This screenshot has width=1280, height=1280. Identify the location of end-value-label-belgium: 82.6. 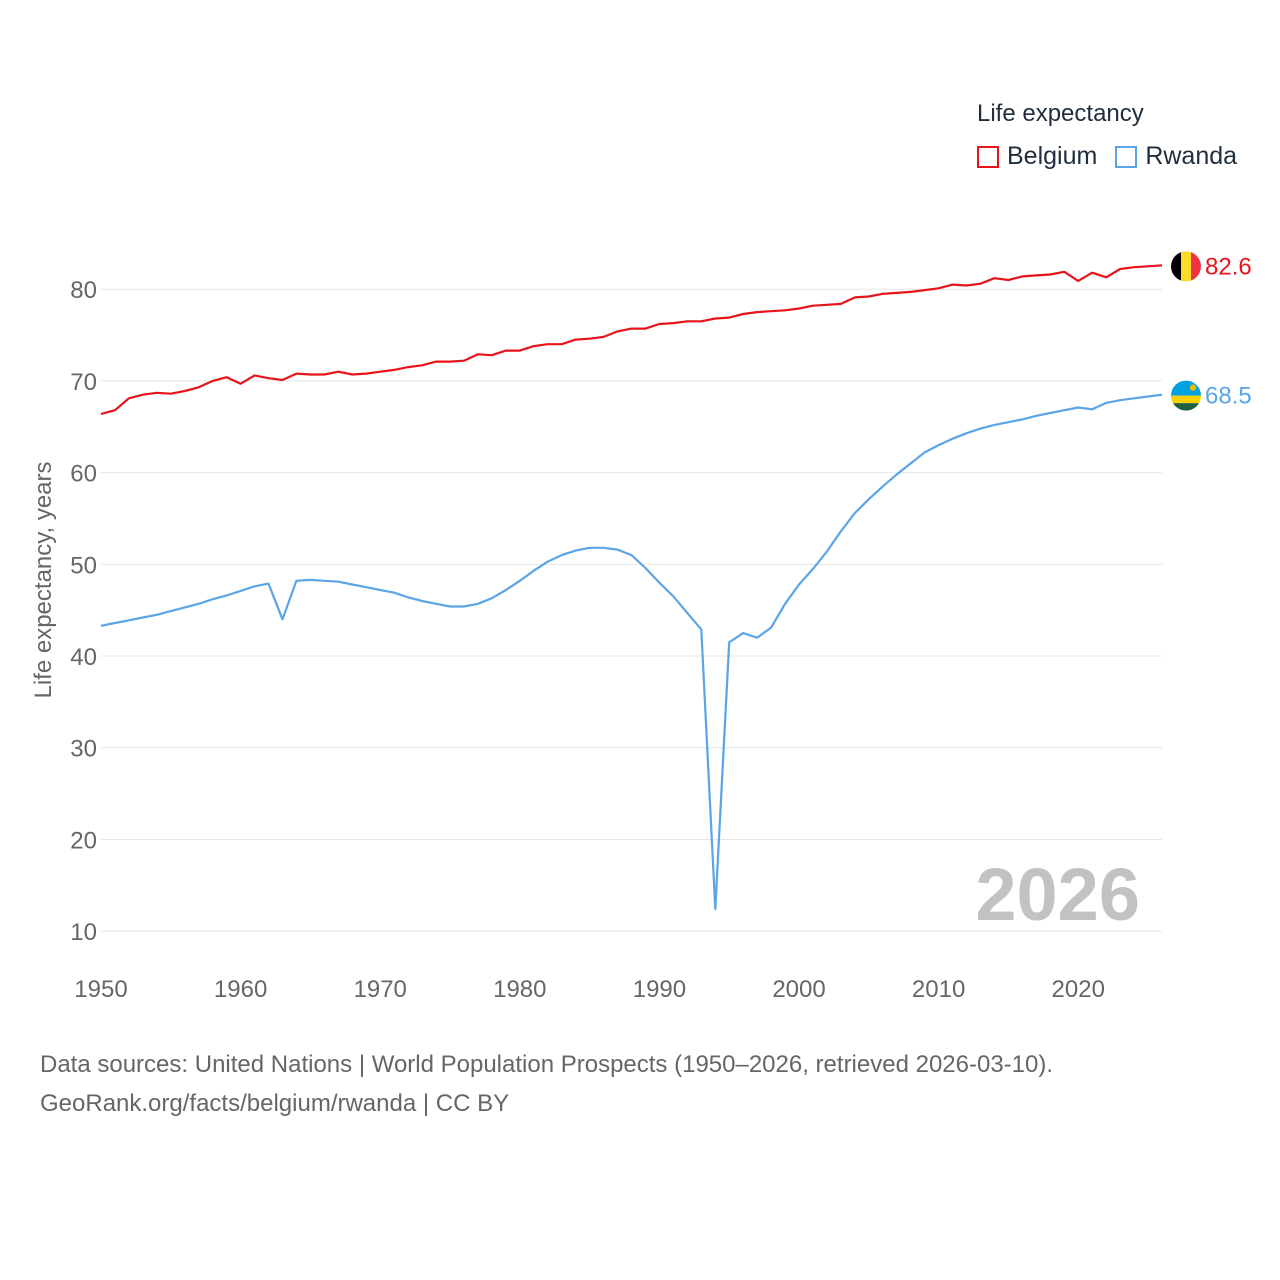
(1228, 266).